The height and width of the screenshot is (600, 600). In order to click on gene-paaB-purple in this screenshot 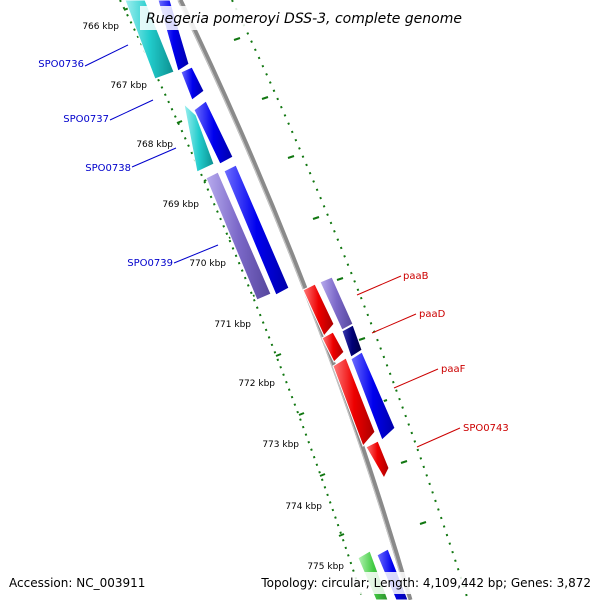, I will do `click(336, 303)`.